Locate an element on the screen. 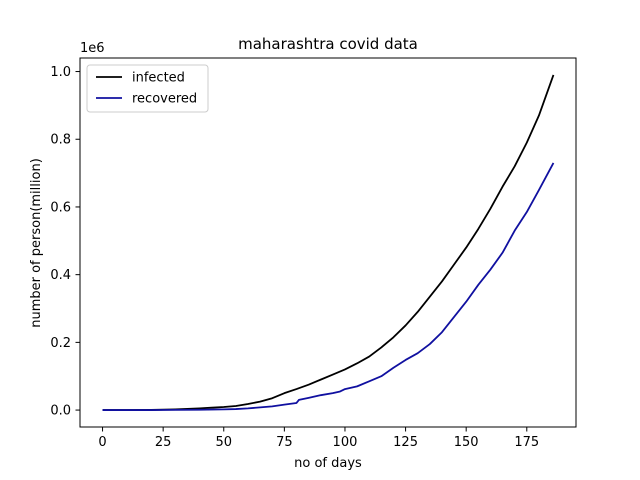 This screenshot has width=640, height=480. x-tick-label: 125 is located at coordinates (405, 442).